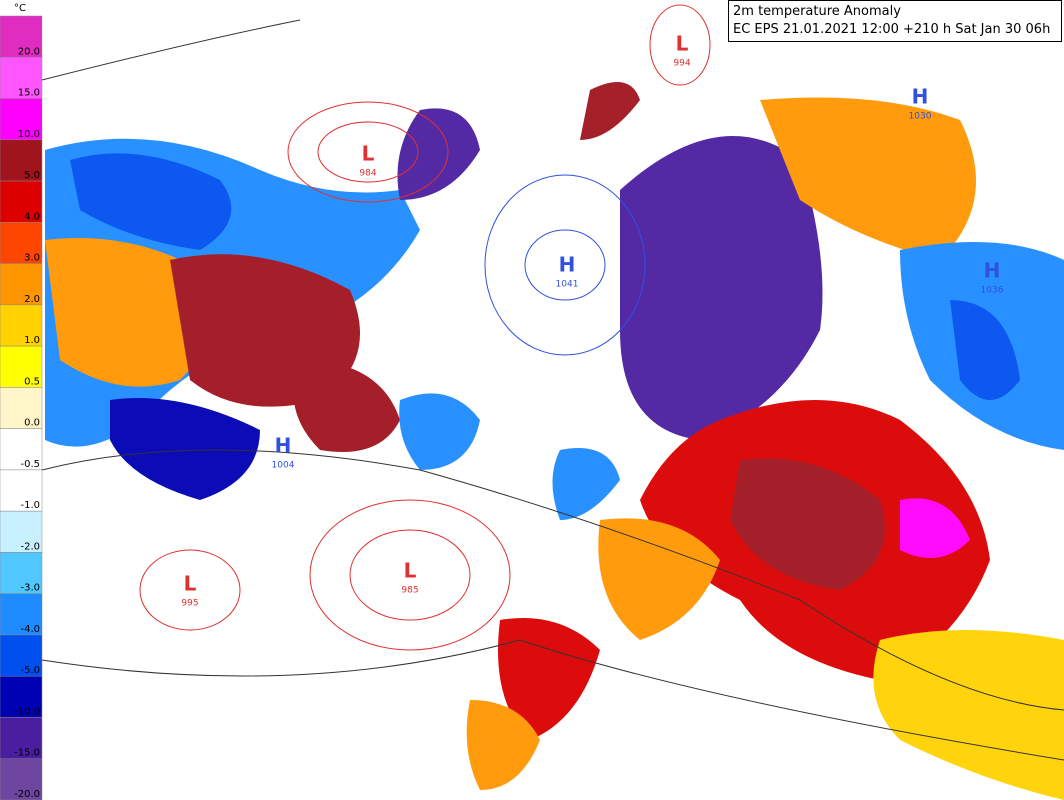 The image size is (1064, 800). Describe the element at coordinates (32, 381) in the screenshot. I see `legend-label: 0.5` at that location.